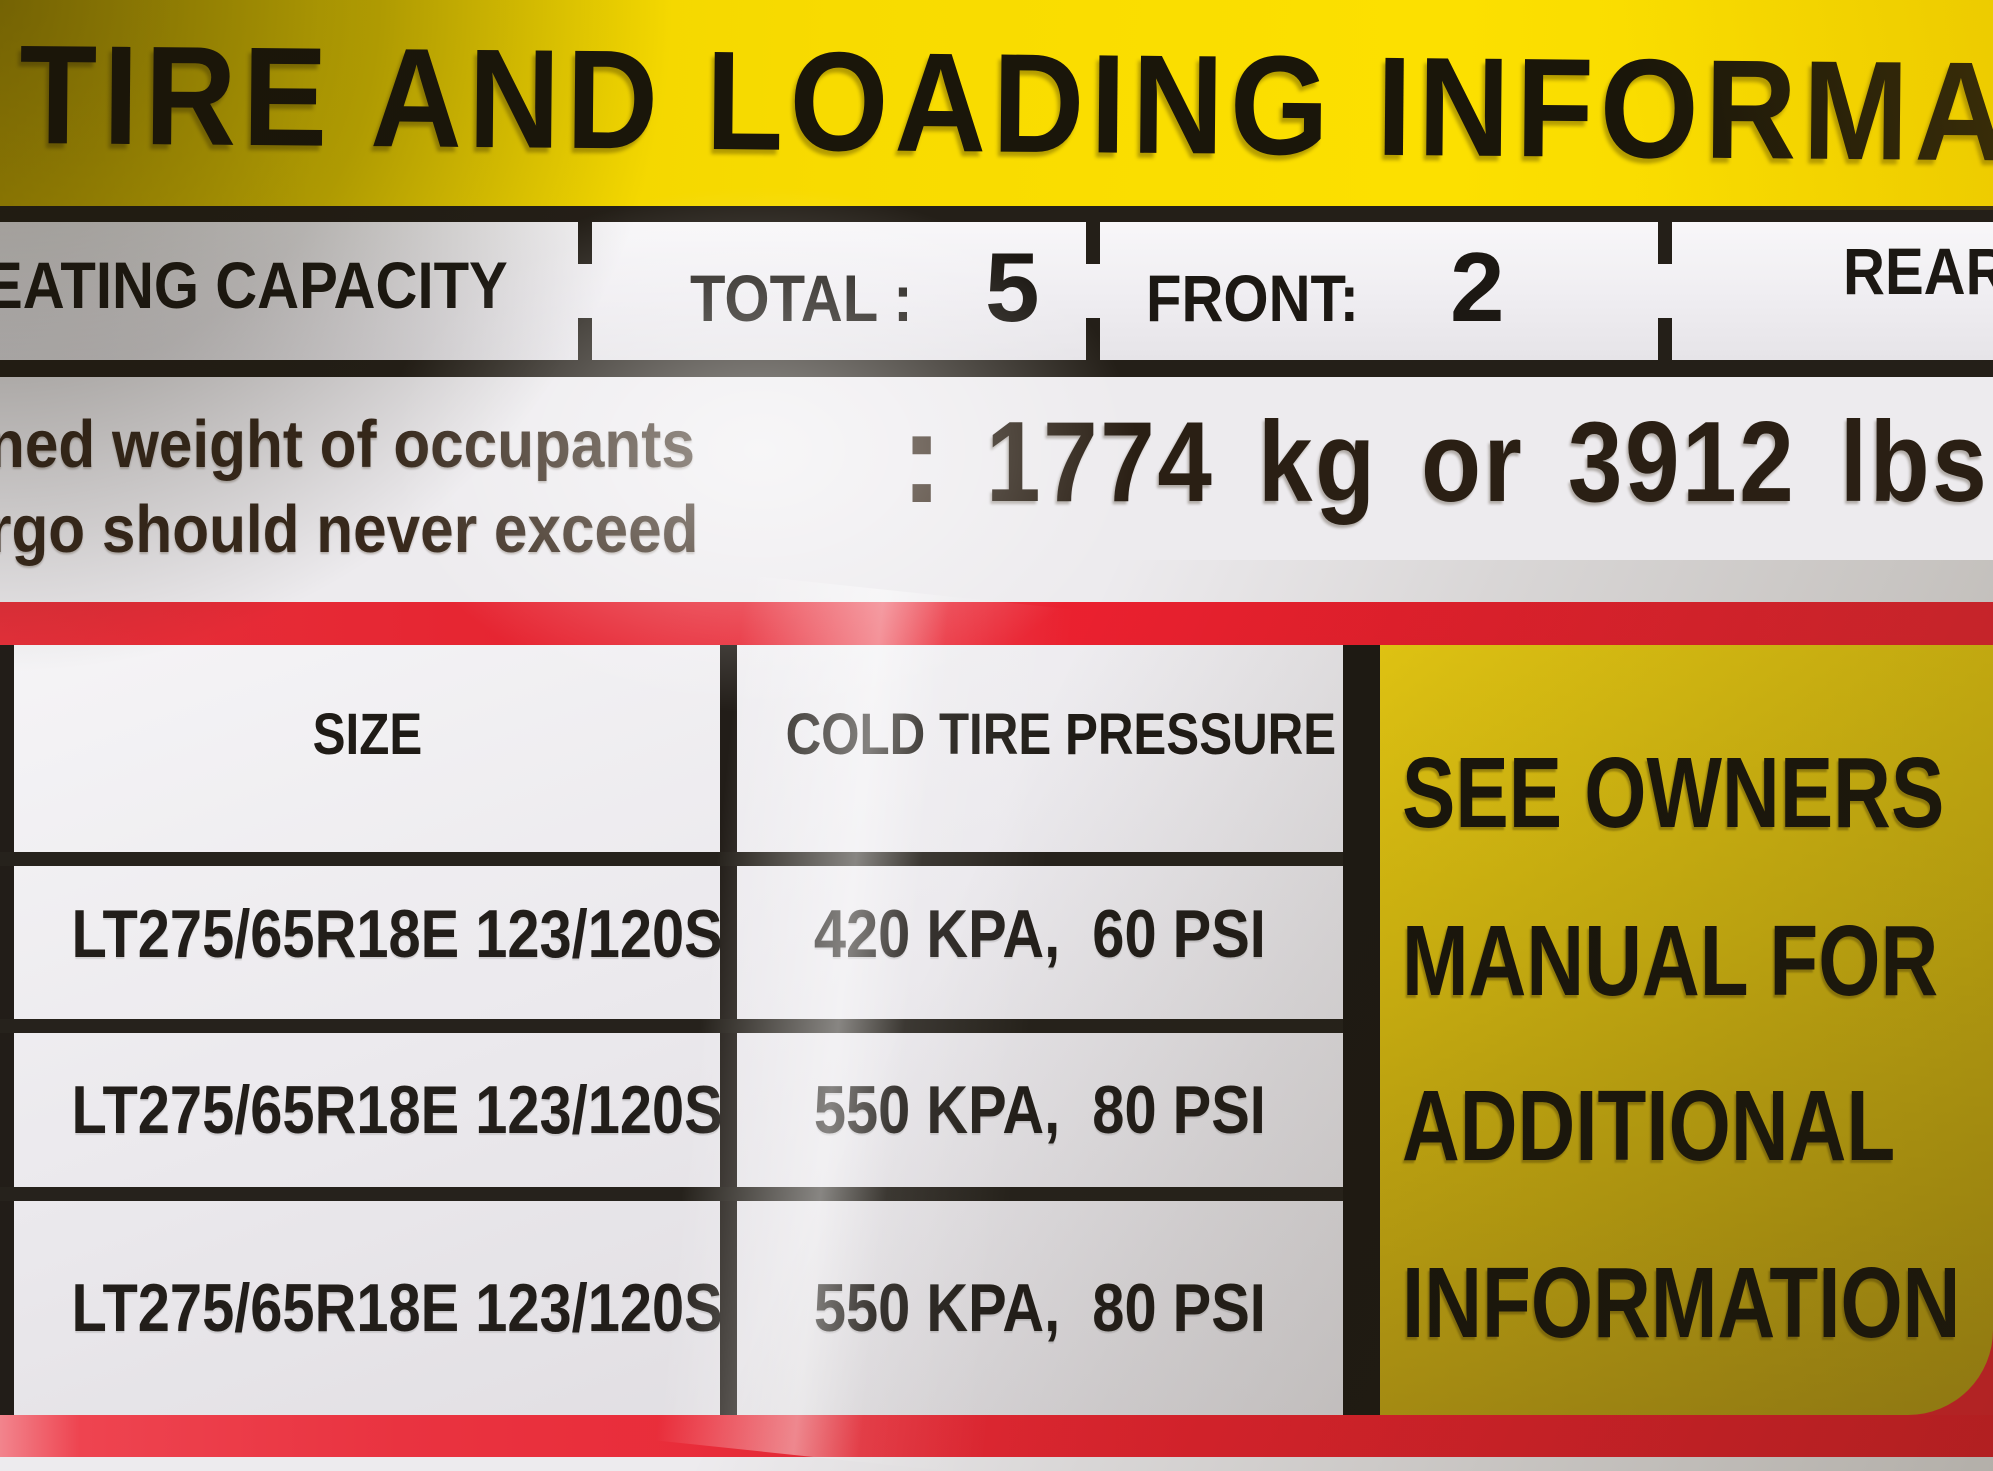 Image resolution: width=1993 pixels, height=1471 pixels. I want to click on seating-rear-cell: REAR:, so click(1918, 271).